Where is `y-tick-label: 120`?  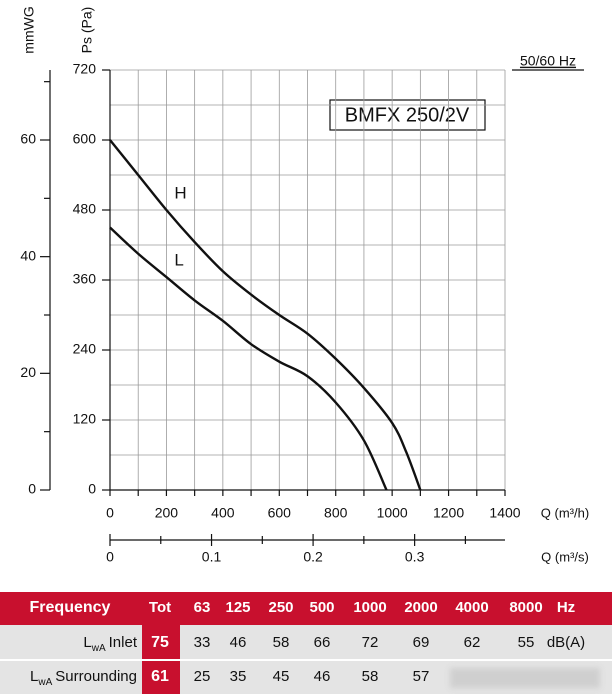 y-tick-label: 120 is located at coordinates (85, 419).